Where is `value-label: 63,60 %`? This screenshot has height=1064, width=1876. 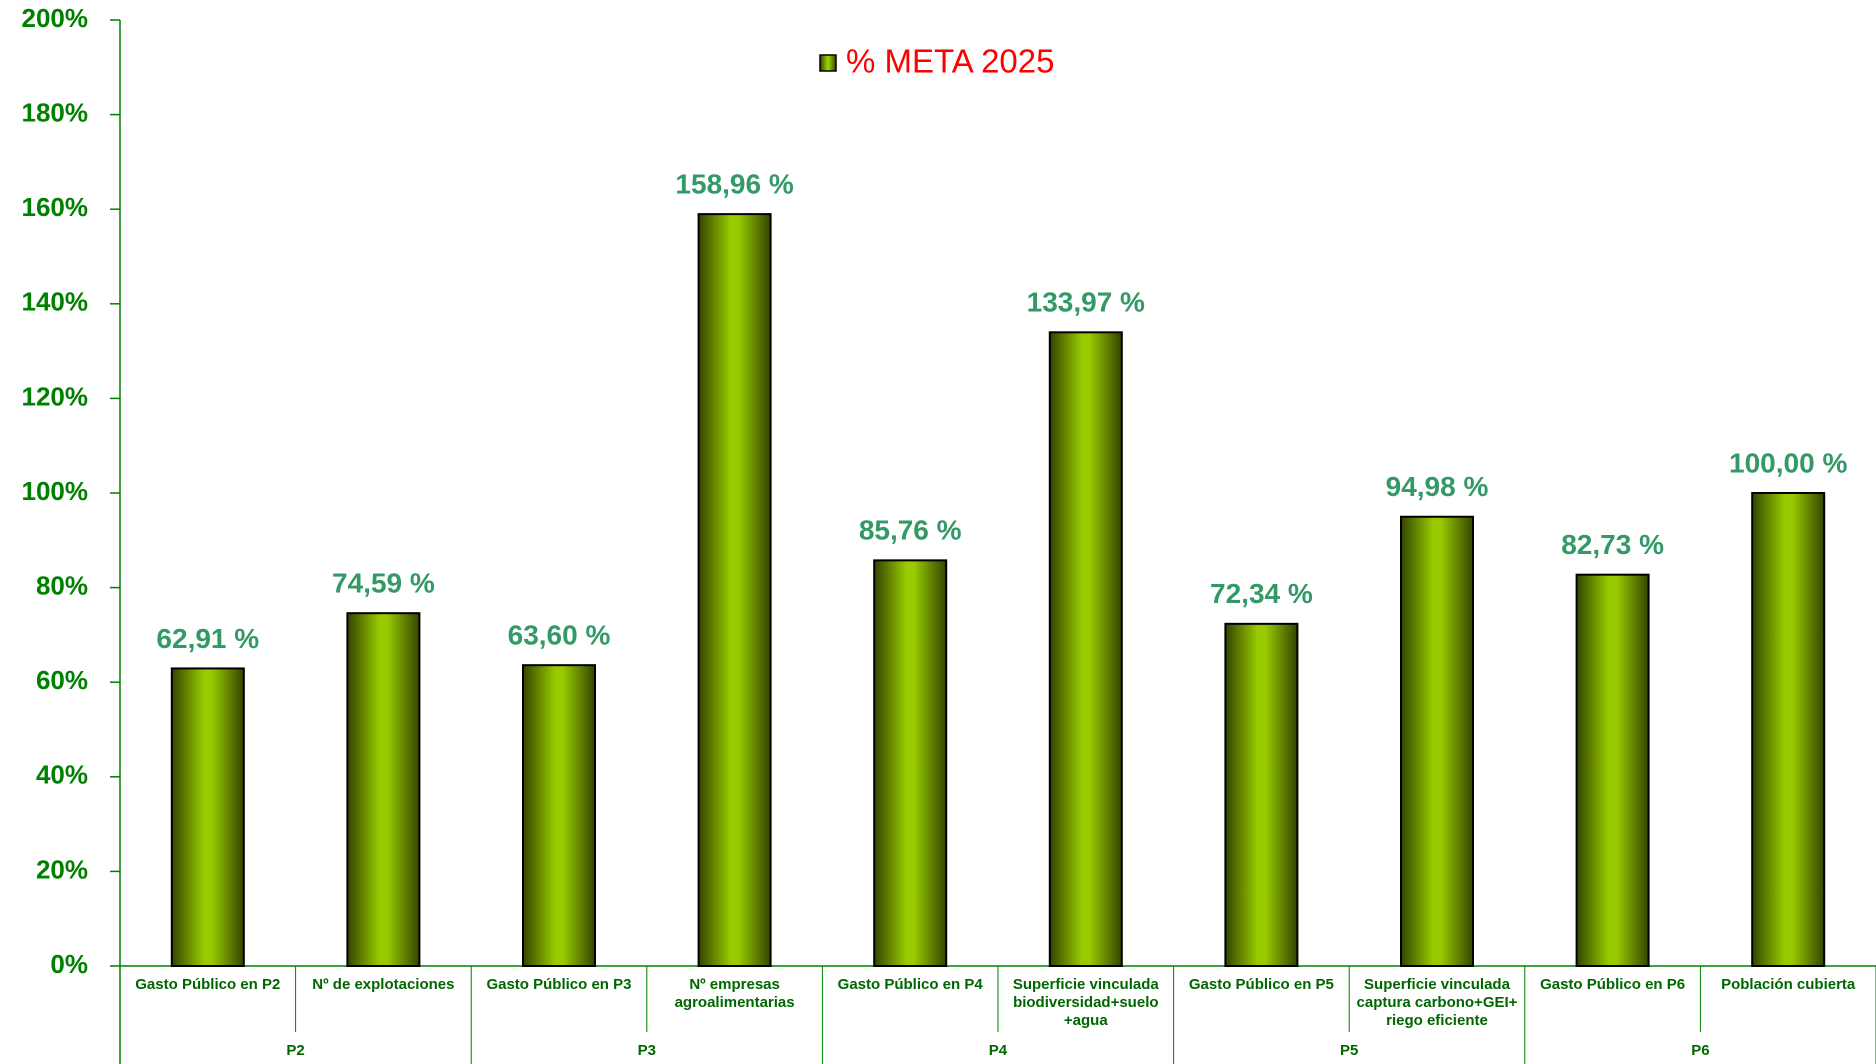
value-label: 63,60 % is located at coordinates (559, 635).